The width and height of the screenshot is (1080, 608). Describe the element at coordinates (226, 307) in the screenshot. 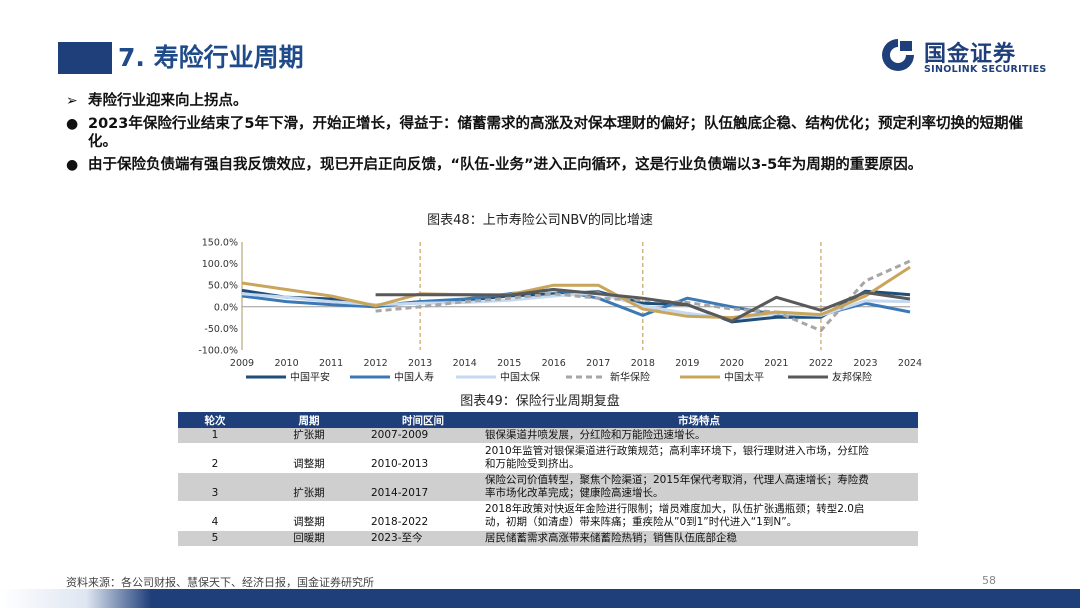

I see `y-tick-label: 0.0%` at that location.